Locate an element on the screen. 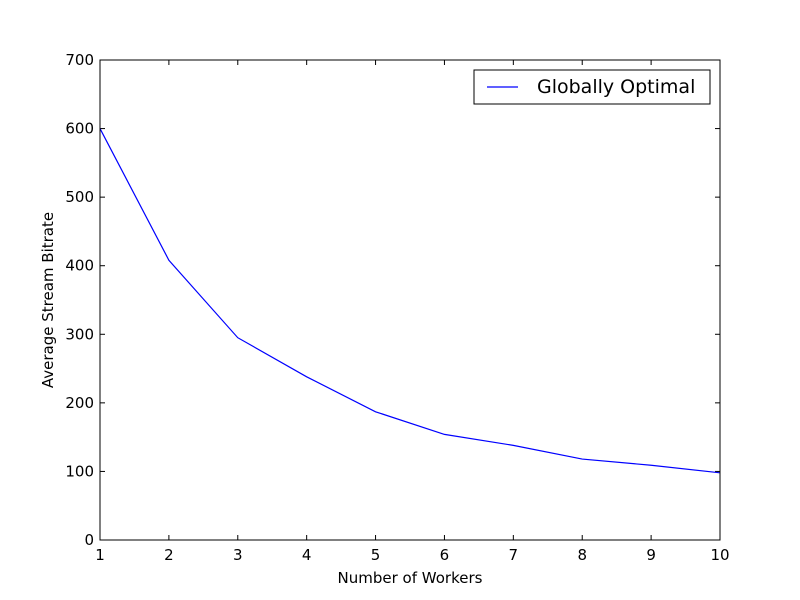 Image resolution: width=800 pixels, height=600 pixels. x-tick-label: 3 is located at coordinates (238, 555).